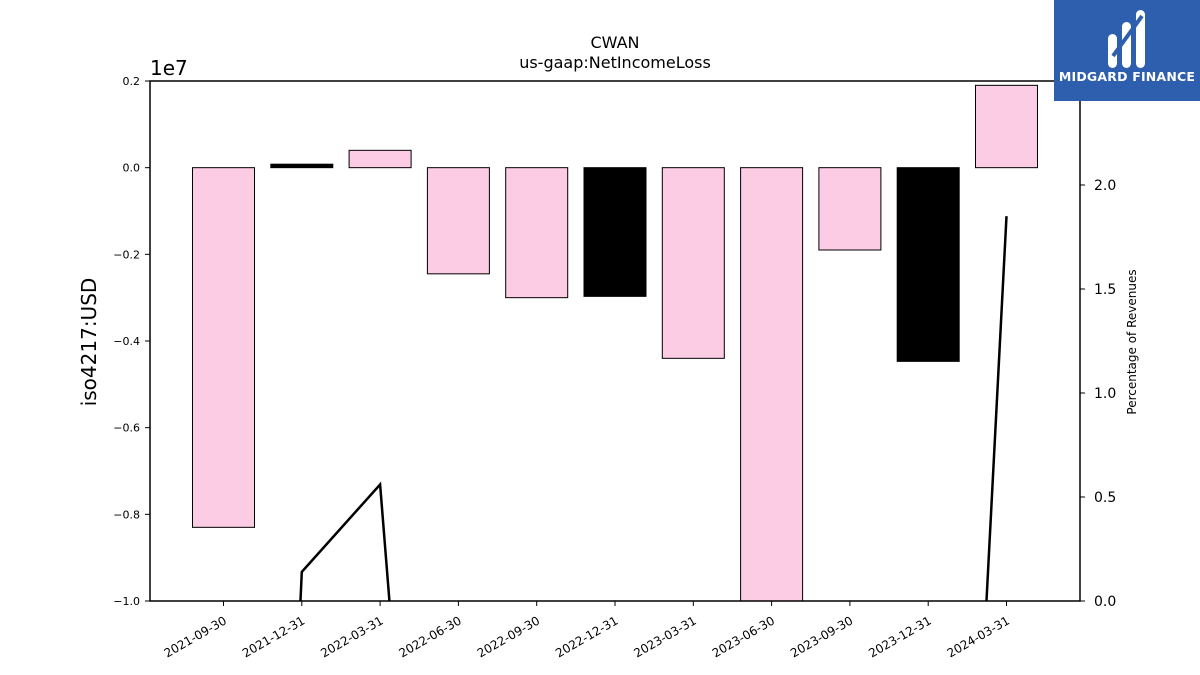  I want to click on y-tick-label-right: 2.0, so click(1105, 186).